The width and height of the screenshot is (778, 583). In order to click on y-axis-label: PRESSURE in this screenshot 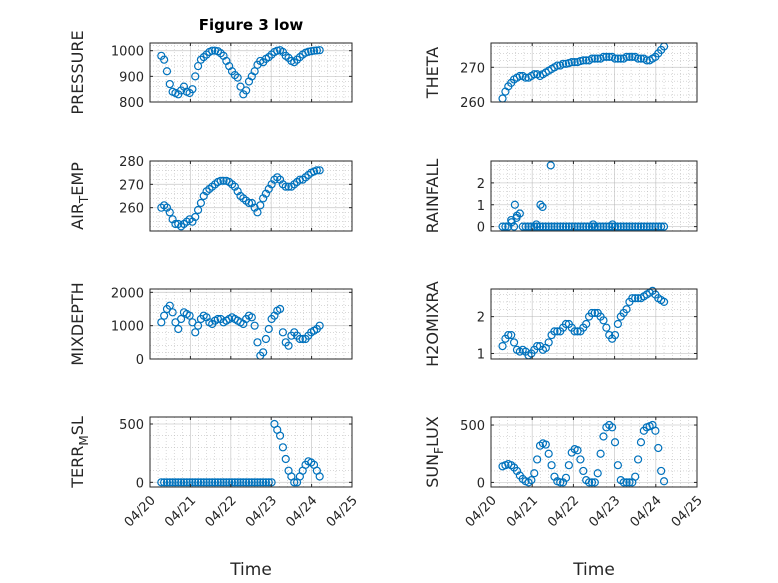, I will do `click(77, 72)`.